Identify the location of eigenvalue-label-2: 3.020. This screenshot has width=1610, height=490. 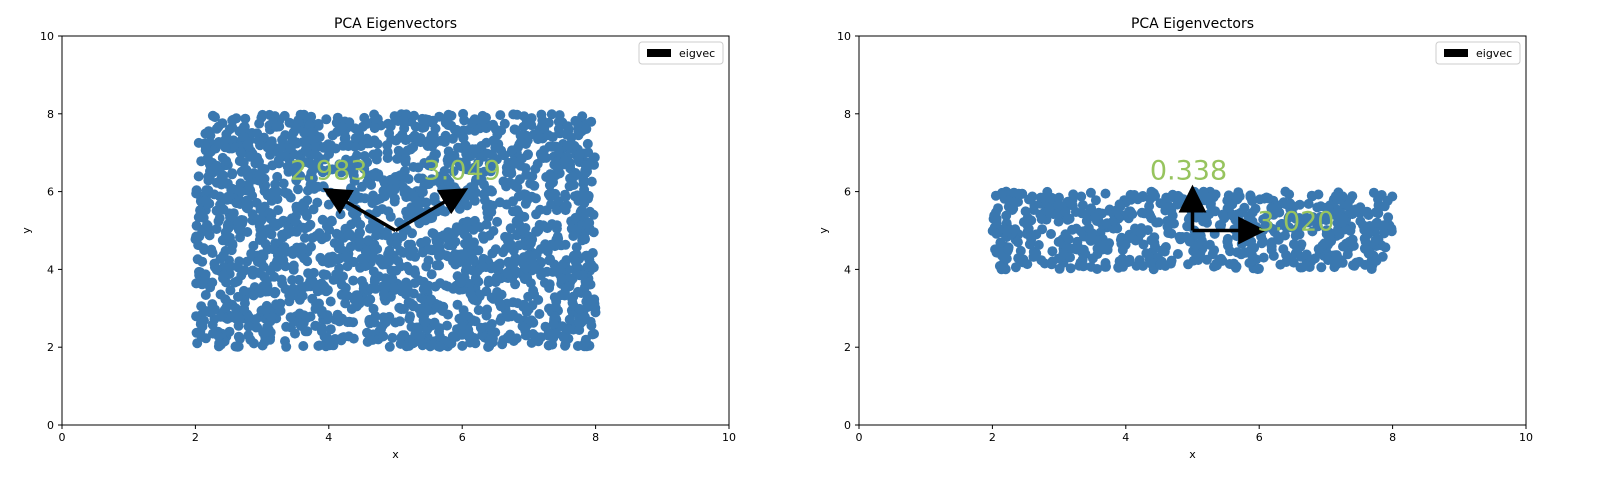
(1295, 222).